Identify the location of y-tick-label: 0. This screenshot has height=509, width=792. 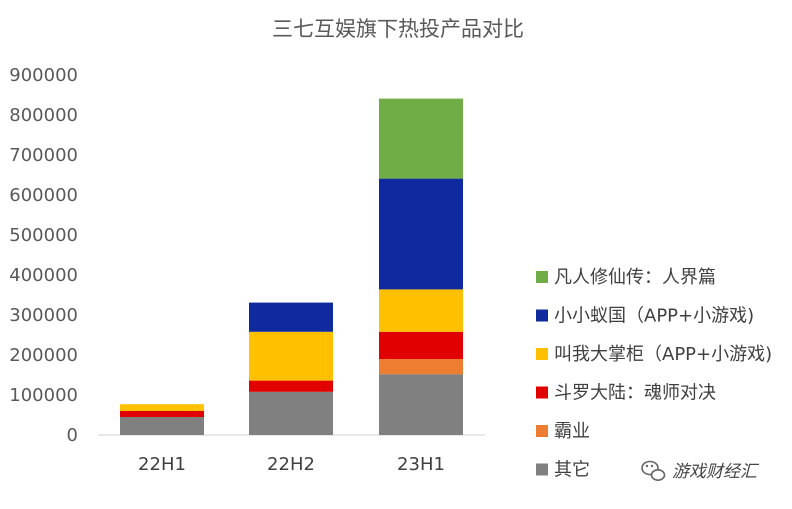
(72, 435).